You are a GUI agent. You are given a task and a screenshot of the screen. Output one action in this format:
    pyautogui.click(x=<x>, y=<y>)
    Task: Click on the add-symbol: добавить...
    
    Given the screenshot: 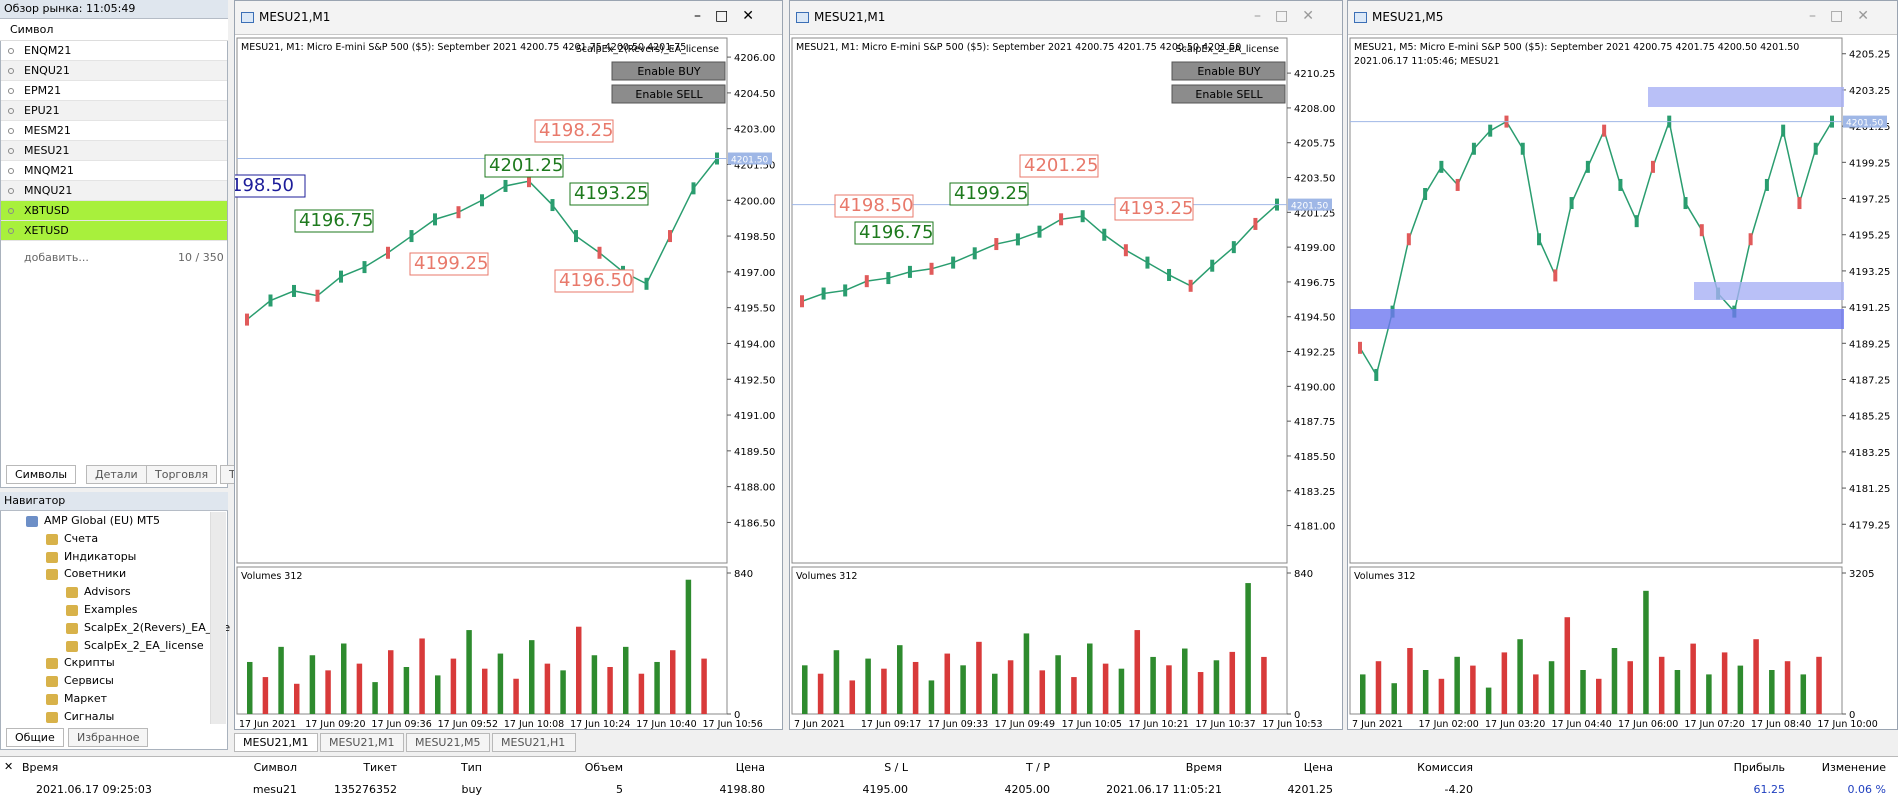 What is the action you would take?
    pyautogui.click(x=56, y=257)
    